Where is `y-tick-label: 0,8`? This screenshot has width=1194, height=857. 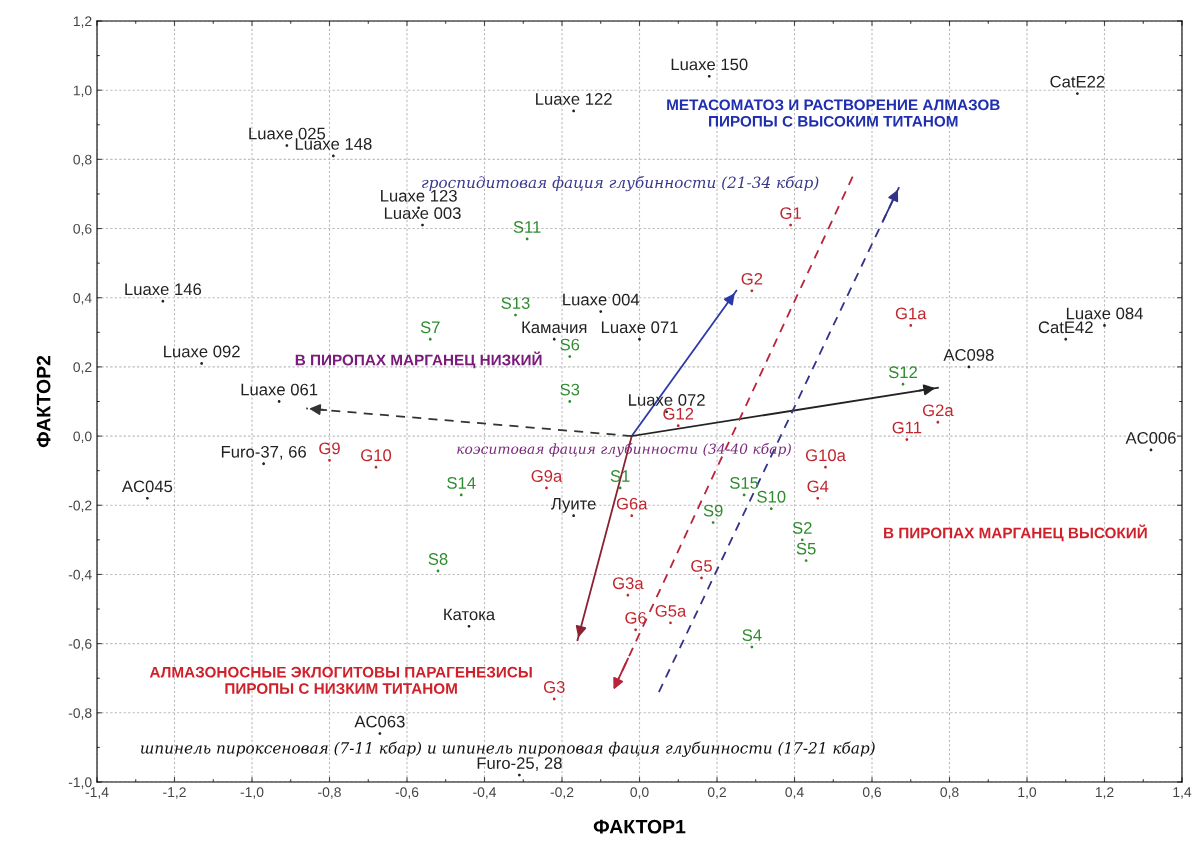 y-tick-label: 0,8 is located at coordinates (82, 160).